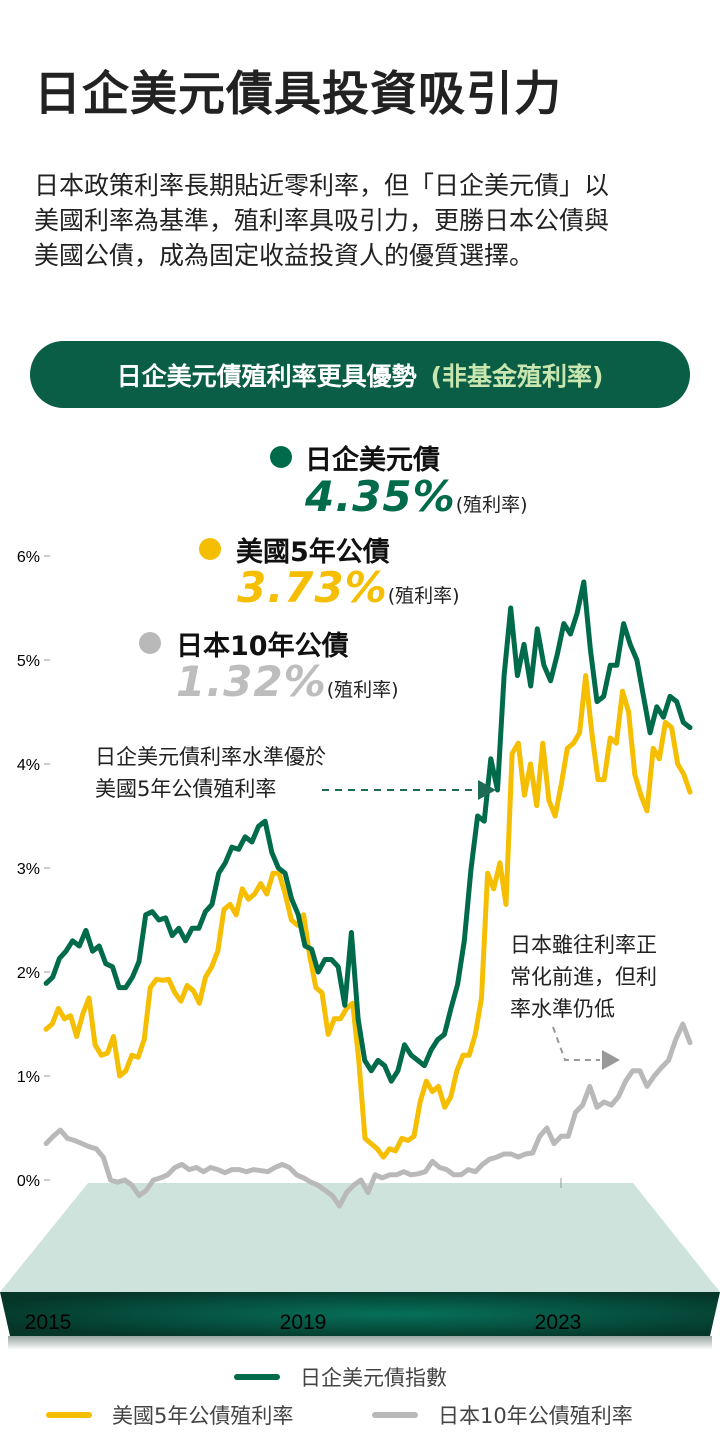 The width and height of the screenshot is (720, 1440). What do you see at coordinates (322, 220) in the screenshot?
I see `intro-line: 美國利率為基準，殖利率具吸引力，更勝日本公債與` at bounding box center [322, 220].